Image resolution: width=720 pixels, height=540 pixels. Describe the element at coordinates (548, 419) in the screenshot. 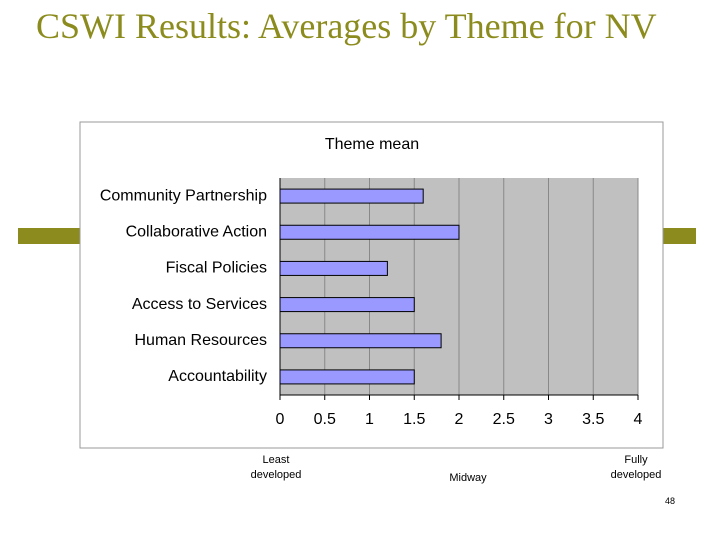

I see `x-tick-label: 3` at that location.